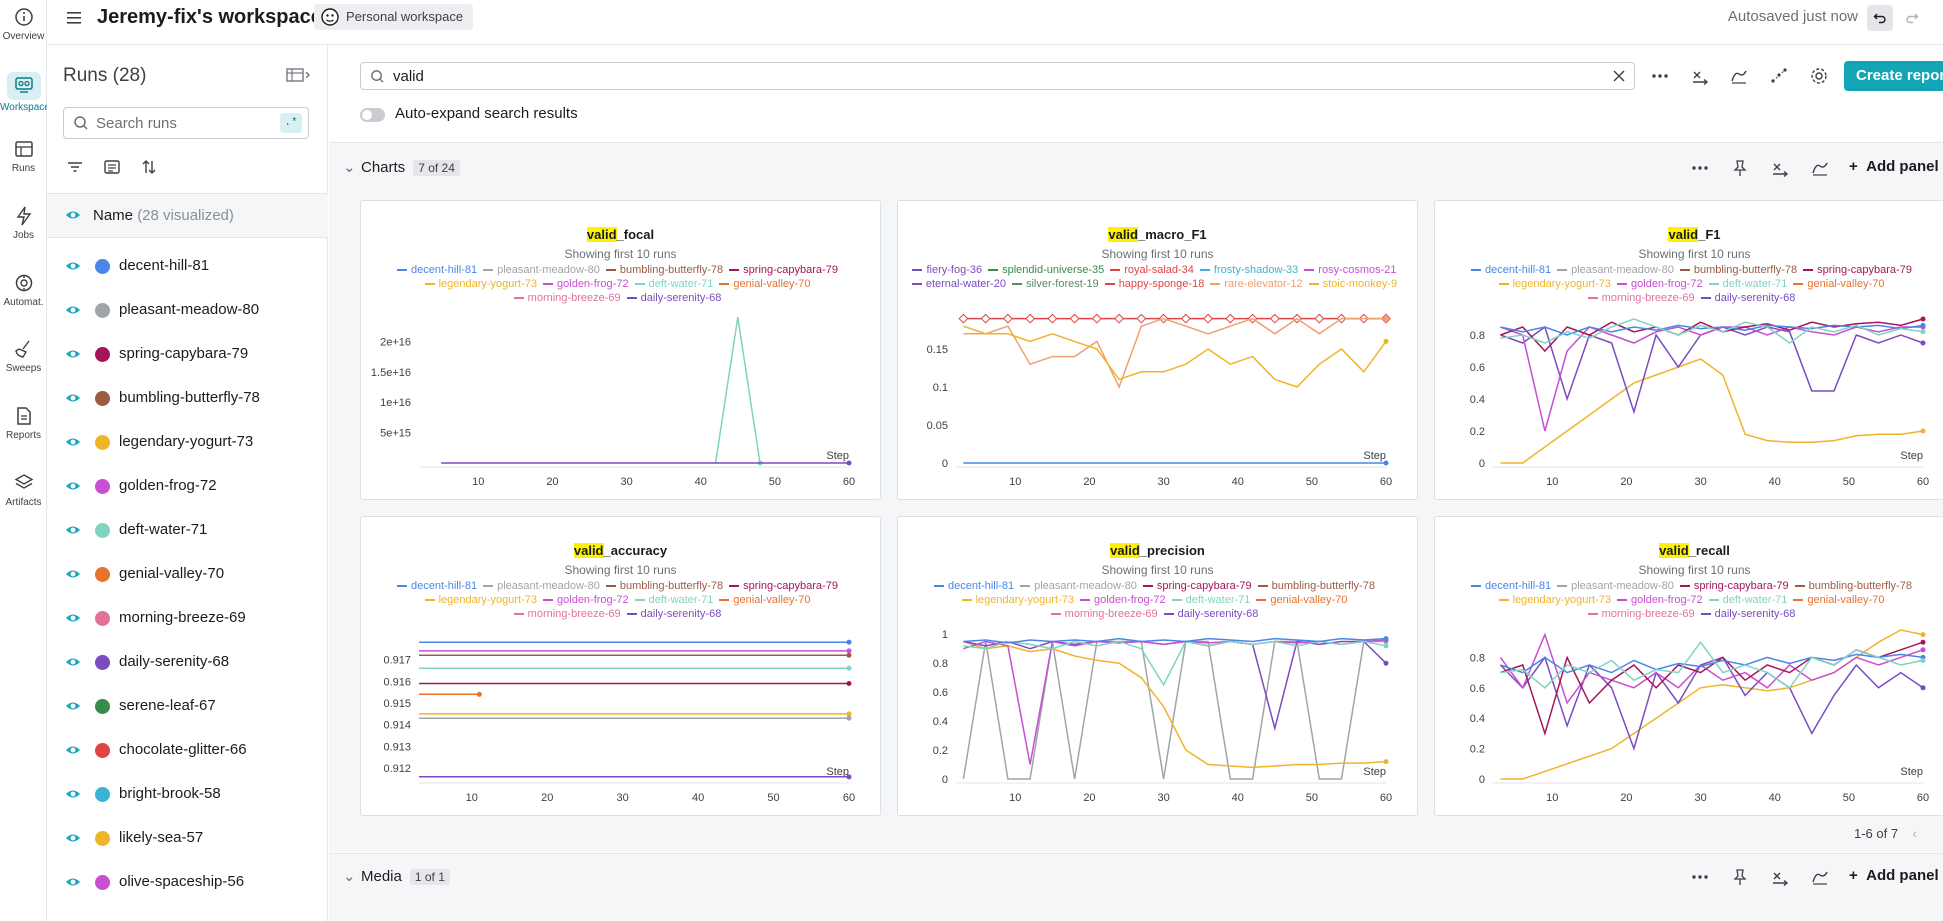  Describe the element at coordinates (1248, 270) in the screenshot. I see `legend-entry: frosty-shadow-33` at that location.